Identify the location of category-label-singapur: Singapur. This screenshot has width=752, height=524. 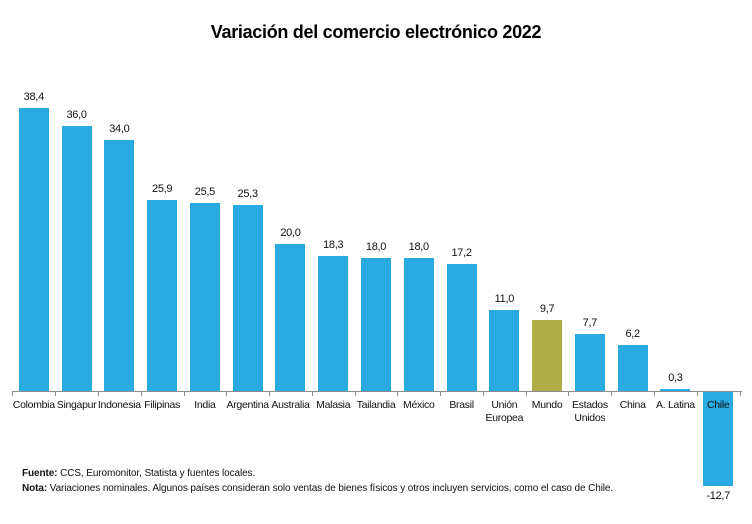
(76, 405).